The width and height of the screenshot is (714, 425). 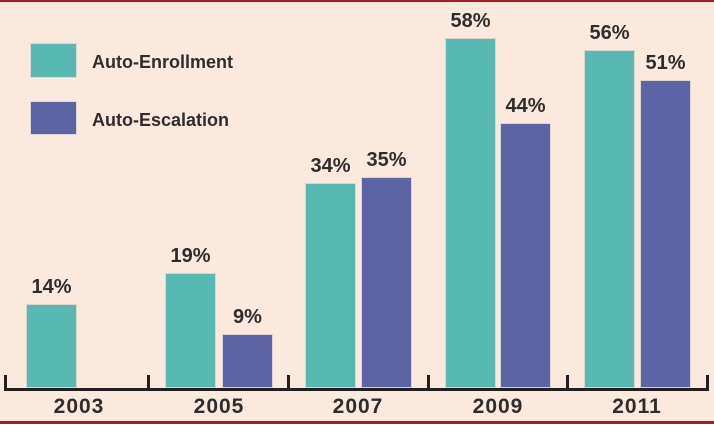 What do you see at coordinates (498, 406) in the screenshot?
I see `x-axis-label-2009: 2009` at bounding box center [498, 406].